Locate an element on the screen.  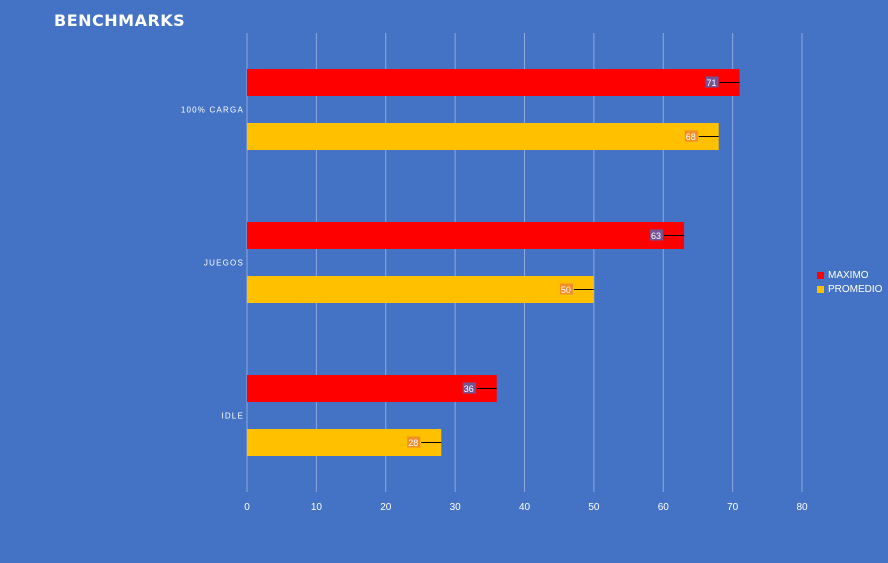
x-tick-label: 10 is located at coordinates (317, 507).